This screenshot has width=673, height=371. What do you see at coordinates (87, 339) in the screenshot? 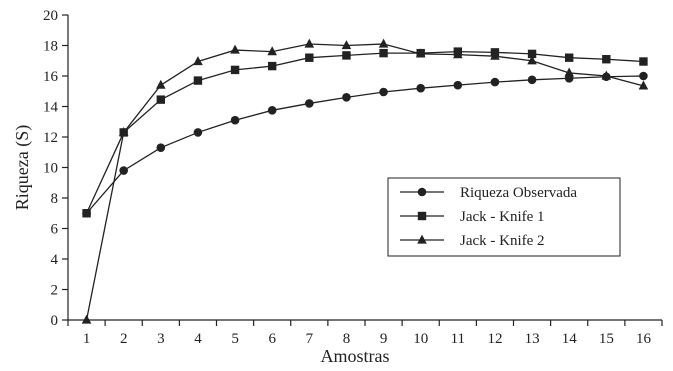
I see `x-tick-label: 1` at bounding box center [87, 339].